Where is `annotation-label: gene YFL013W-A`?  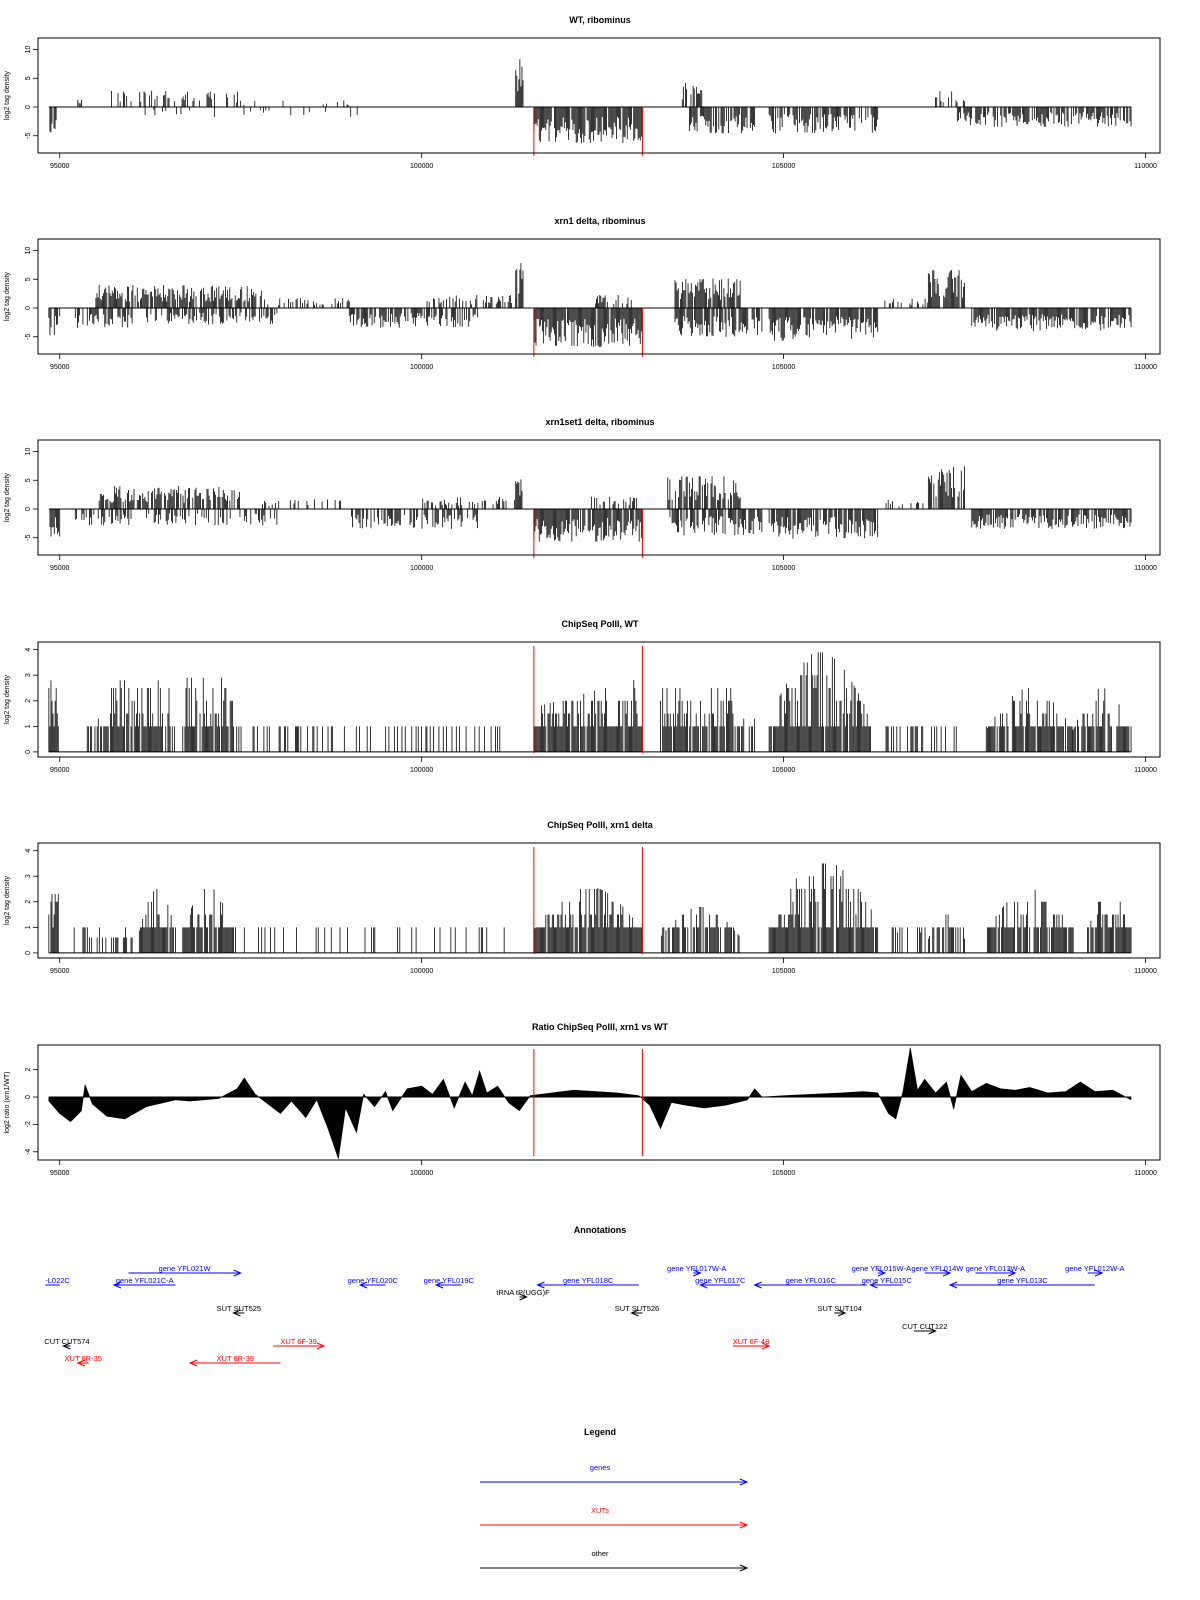
annotation-label: gene YFL013W-A is located at coordinates (995, 1268).